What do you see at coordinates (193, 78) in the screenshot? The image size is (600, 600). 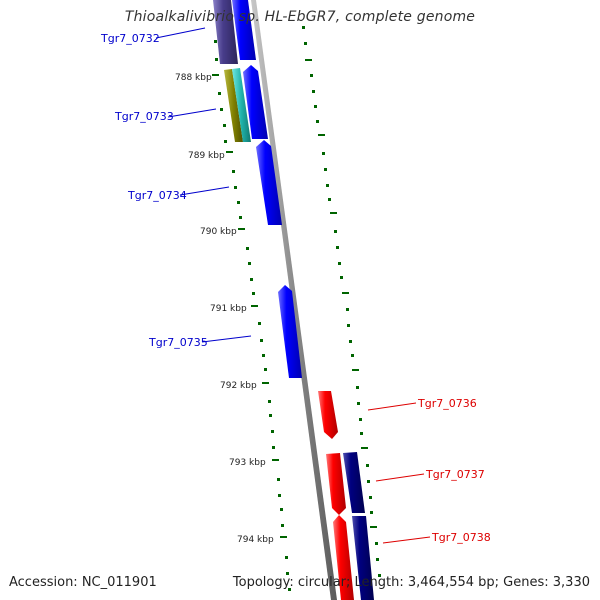 I see `kbp-label-788: 788 kbp` at bounding box center [193, 78].